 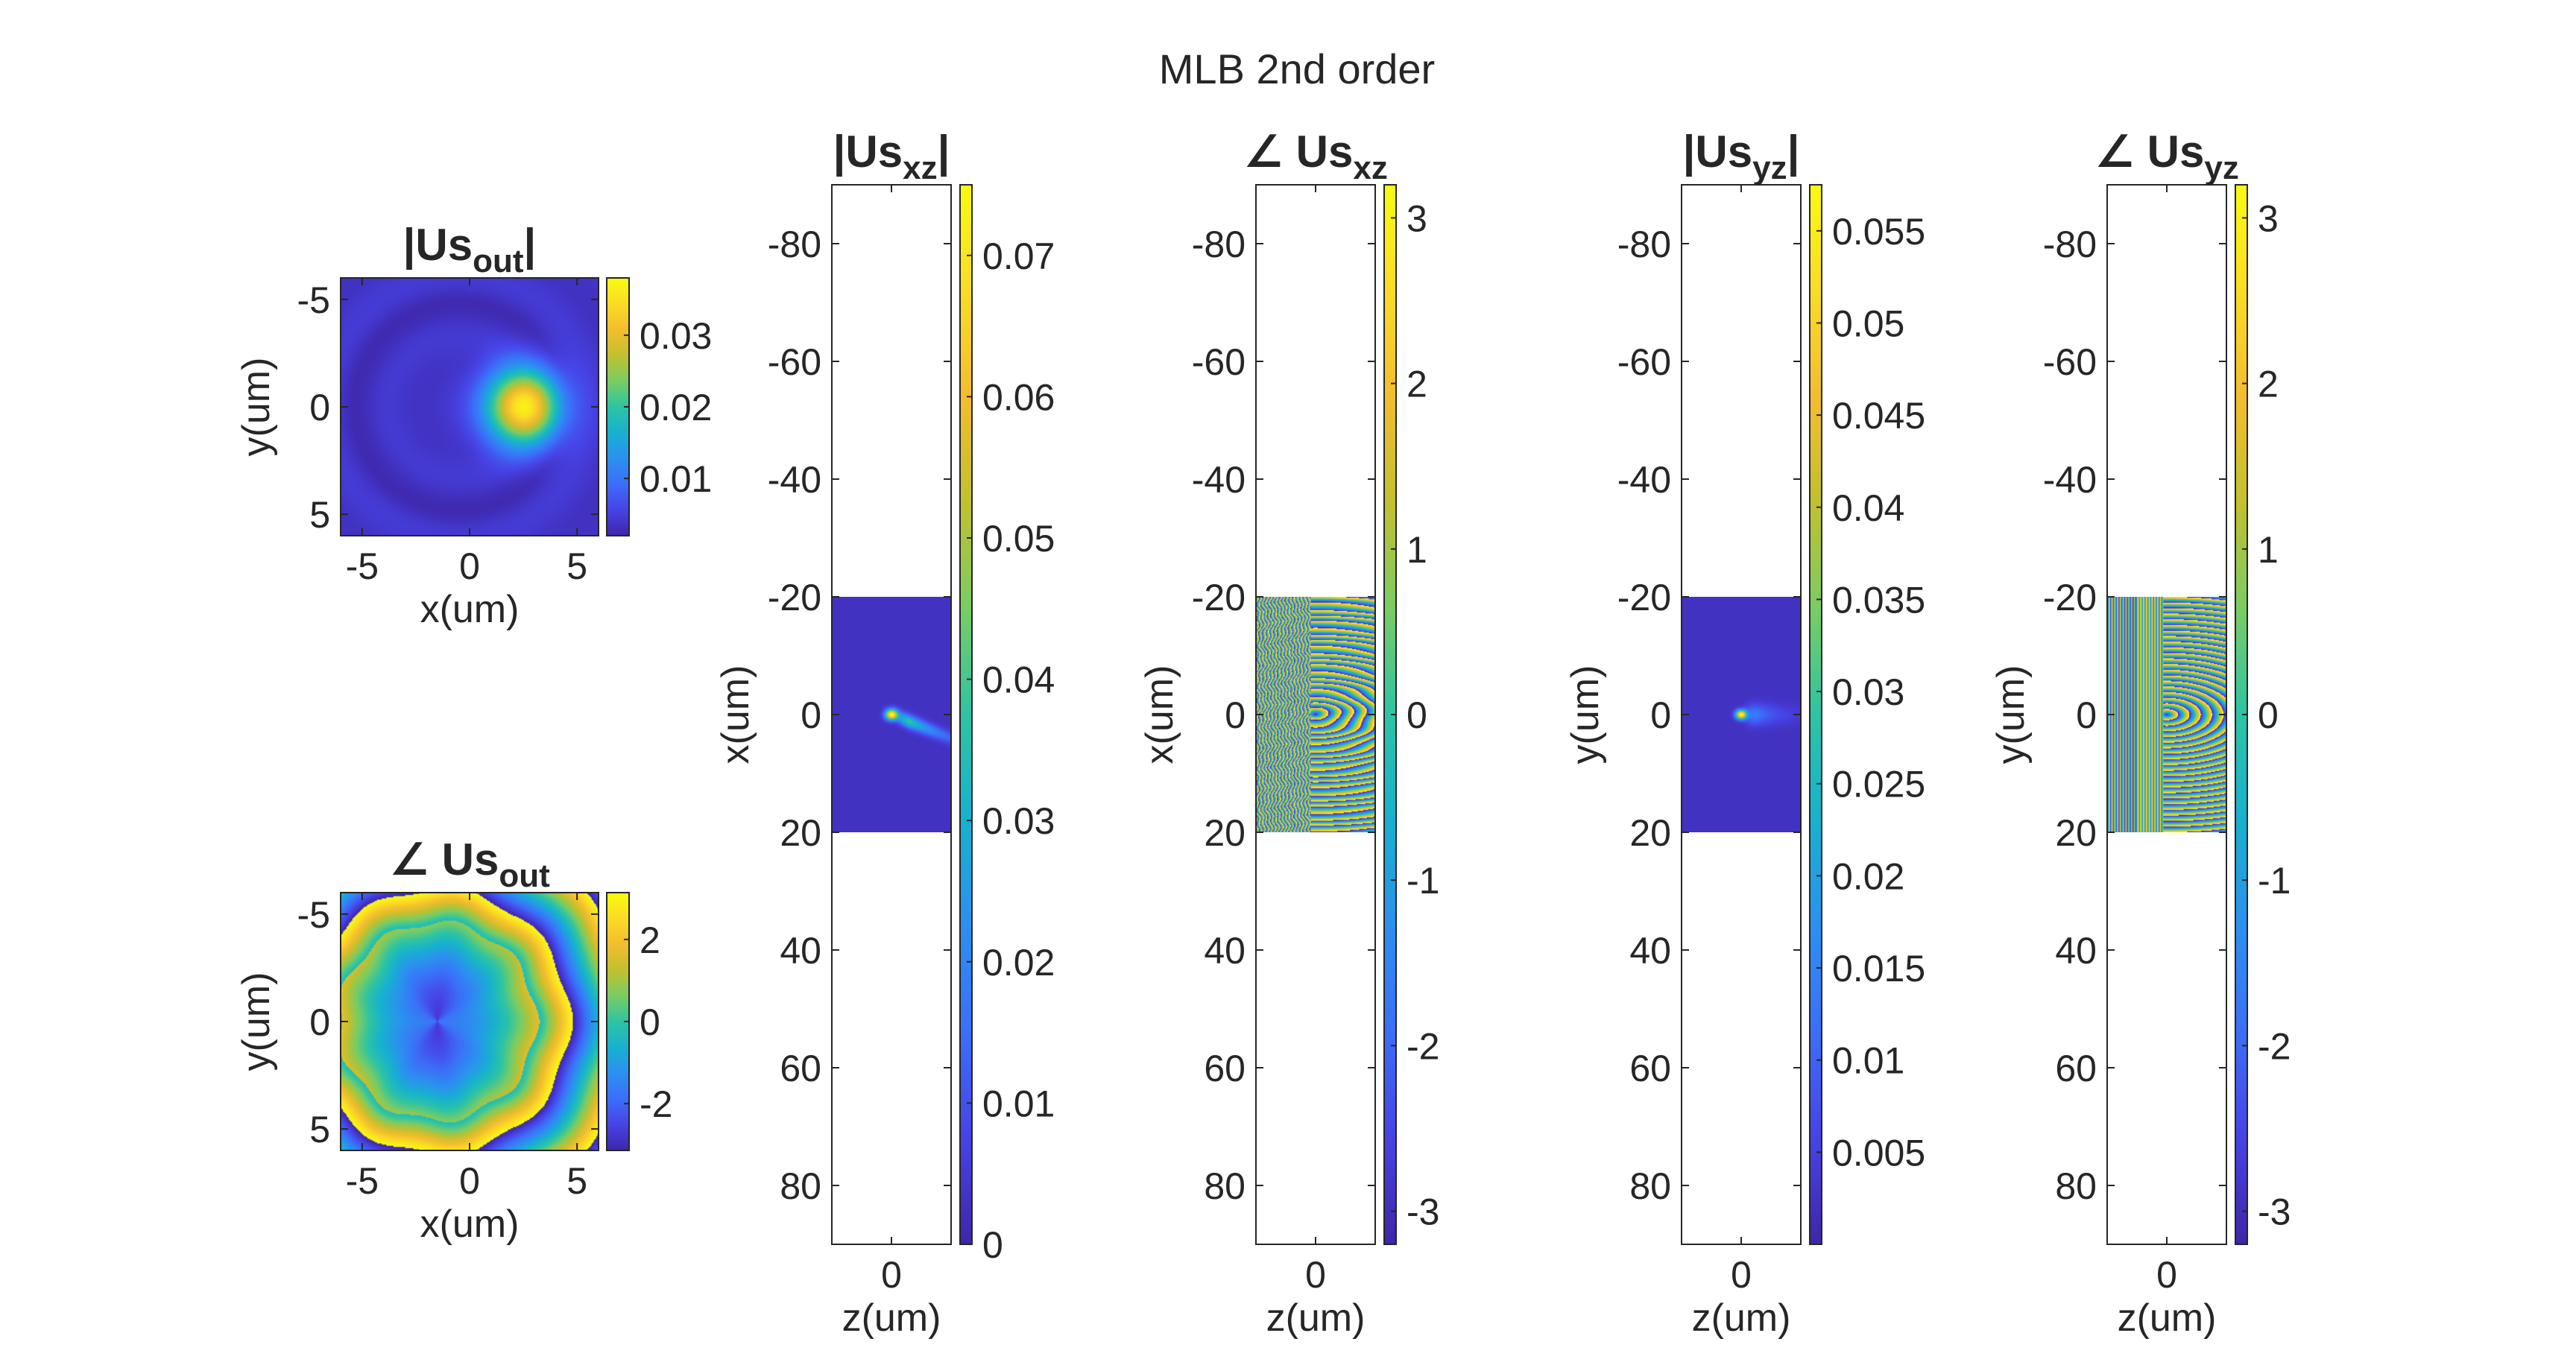 What do you see at coordinates (1219, 362) in the screenshot?
I see `phase-us-xz-ytick-label: -60` at bounding box center [1219, 362].